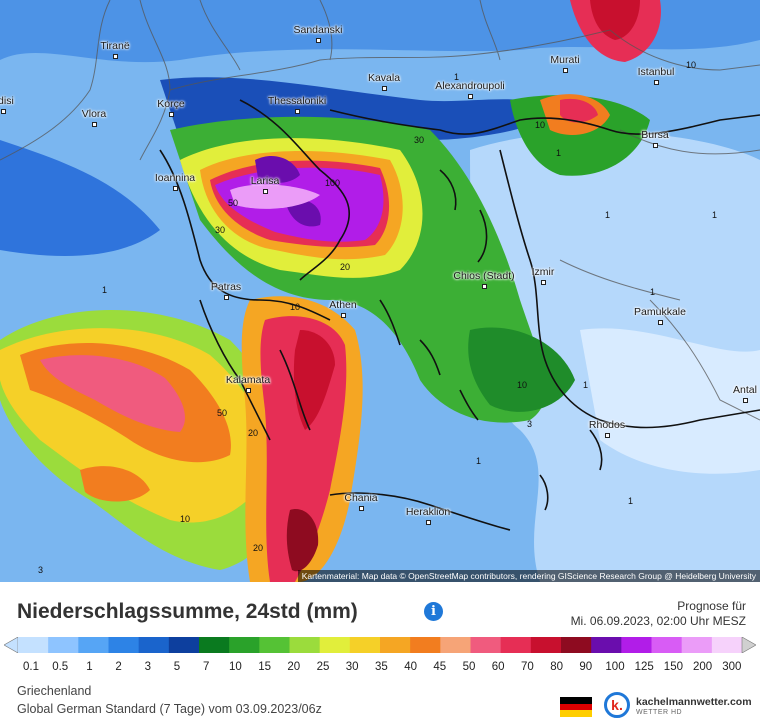 The image size is (760, 722). What do you see at coordinates (235, 667) in the screenshot?
I see `legend-tick-label: 10` at bounding box center [235, 667].